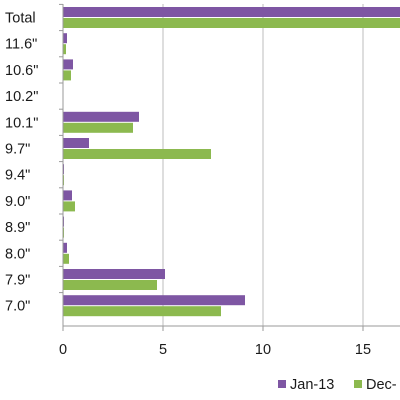 The width and height of the screenshot is (400, 400). I want to click on category-label: 9.4", so click(17, 176).